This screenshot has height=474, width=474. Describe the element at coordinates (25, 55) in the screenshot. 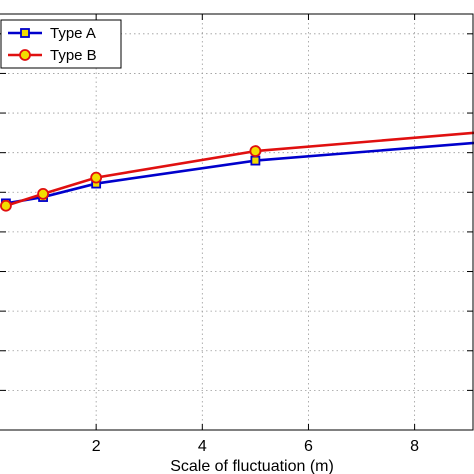

I see `legend-marker-circle` at that location.